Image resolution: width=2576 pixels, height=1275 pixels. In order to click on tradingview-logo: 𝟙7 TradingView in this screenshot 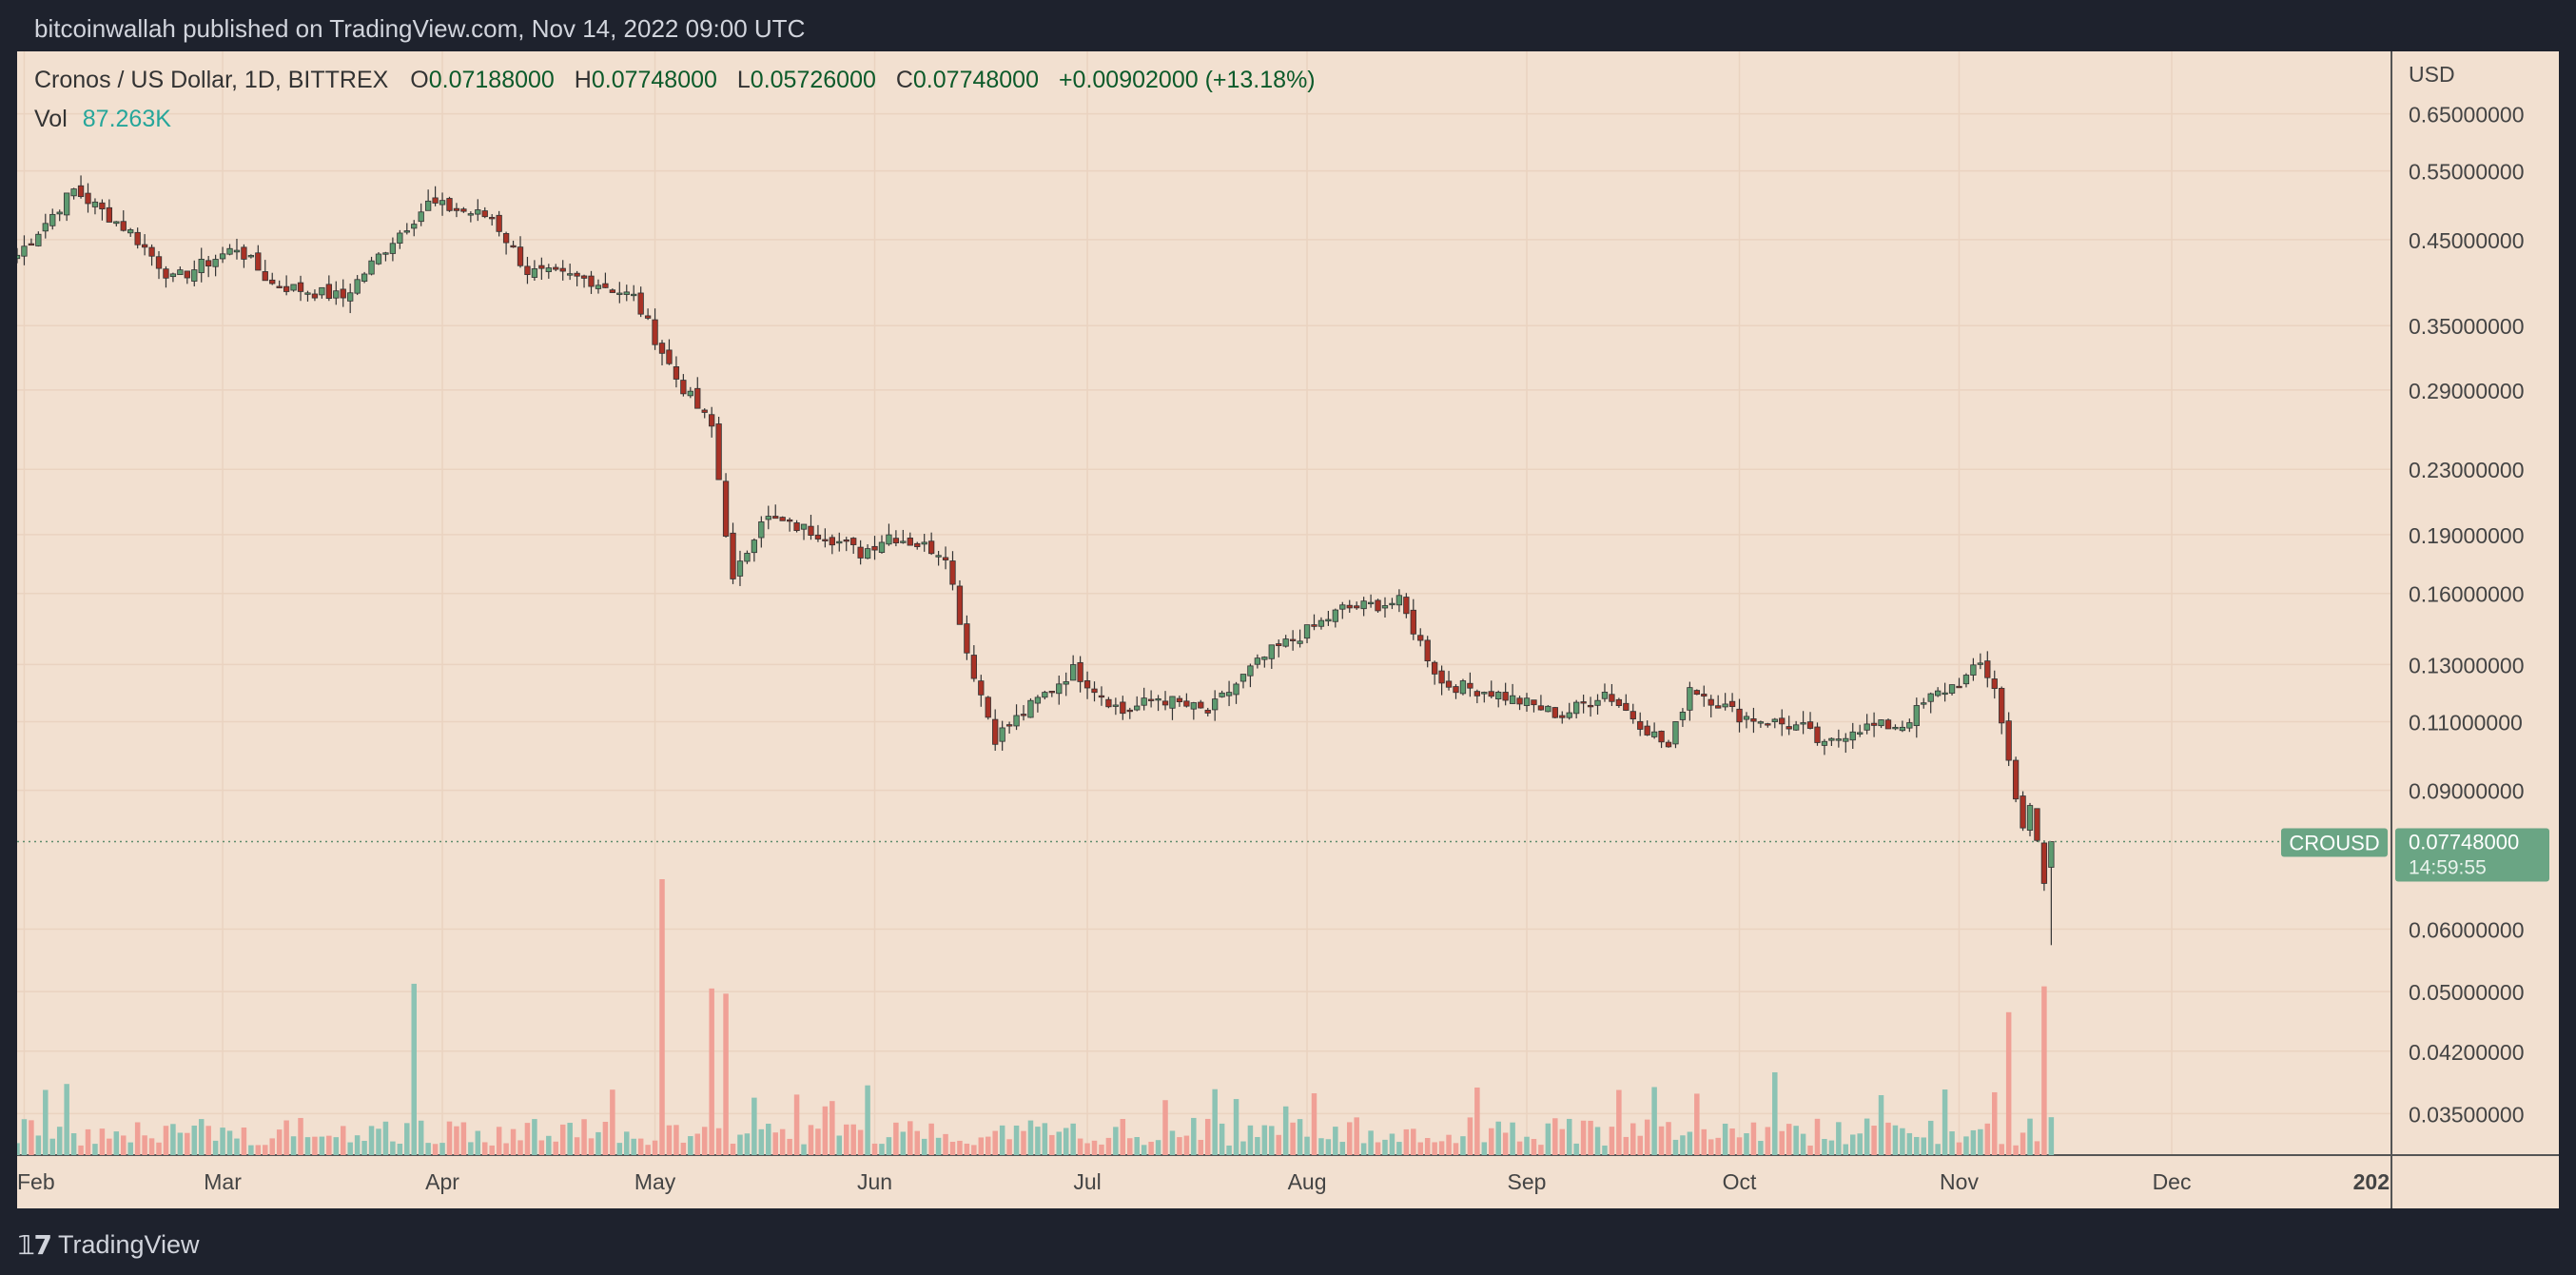, I will do `click(109, 1245)`.